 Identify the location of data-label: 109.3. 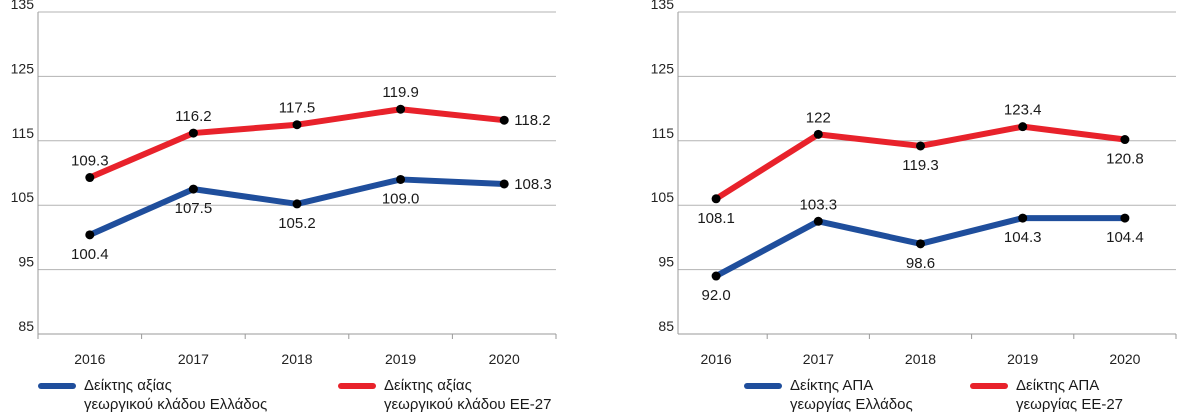
(90, 161).